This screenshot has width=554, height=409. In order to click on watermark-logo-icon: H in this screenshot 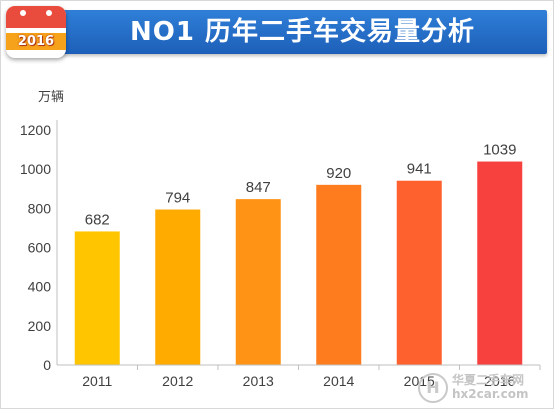, I will do `click(433, 388)`.